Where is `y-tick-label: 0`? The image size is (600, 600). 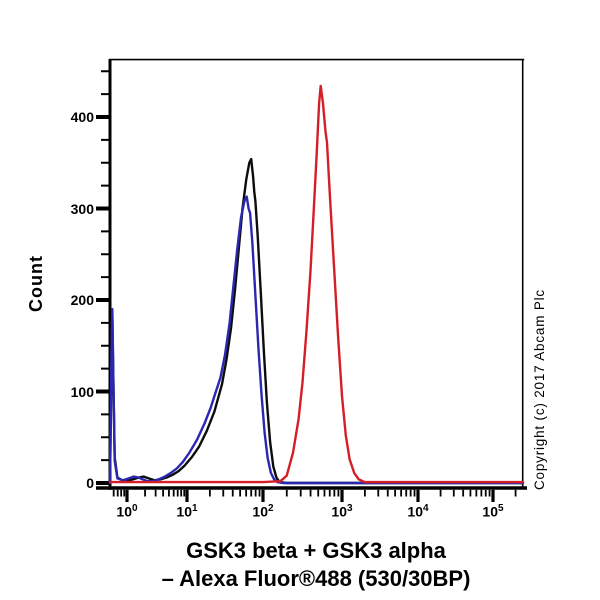
y-tick-label: 0 is located at coordinates (90, 483).